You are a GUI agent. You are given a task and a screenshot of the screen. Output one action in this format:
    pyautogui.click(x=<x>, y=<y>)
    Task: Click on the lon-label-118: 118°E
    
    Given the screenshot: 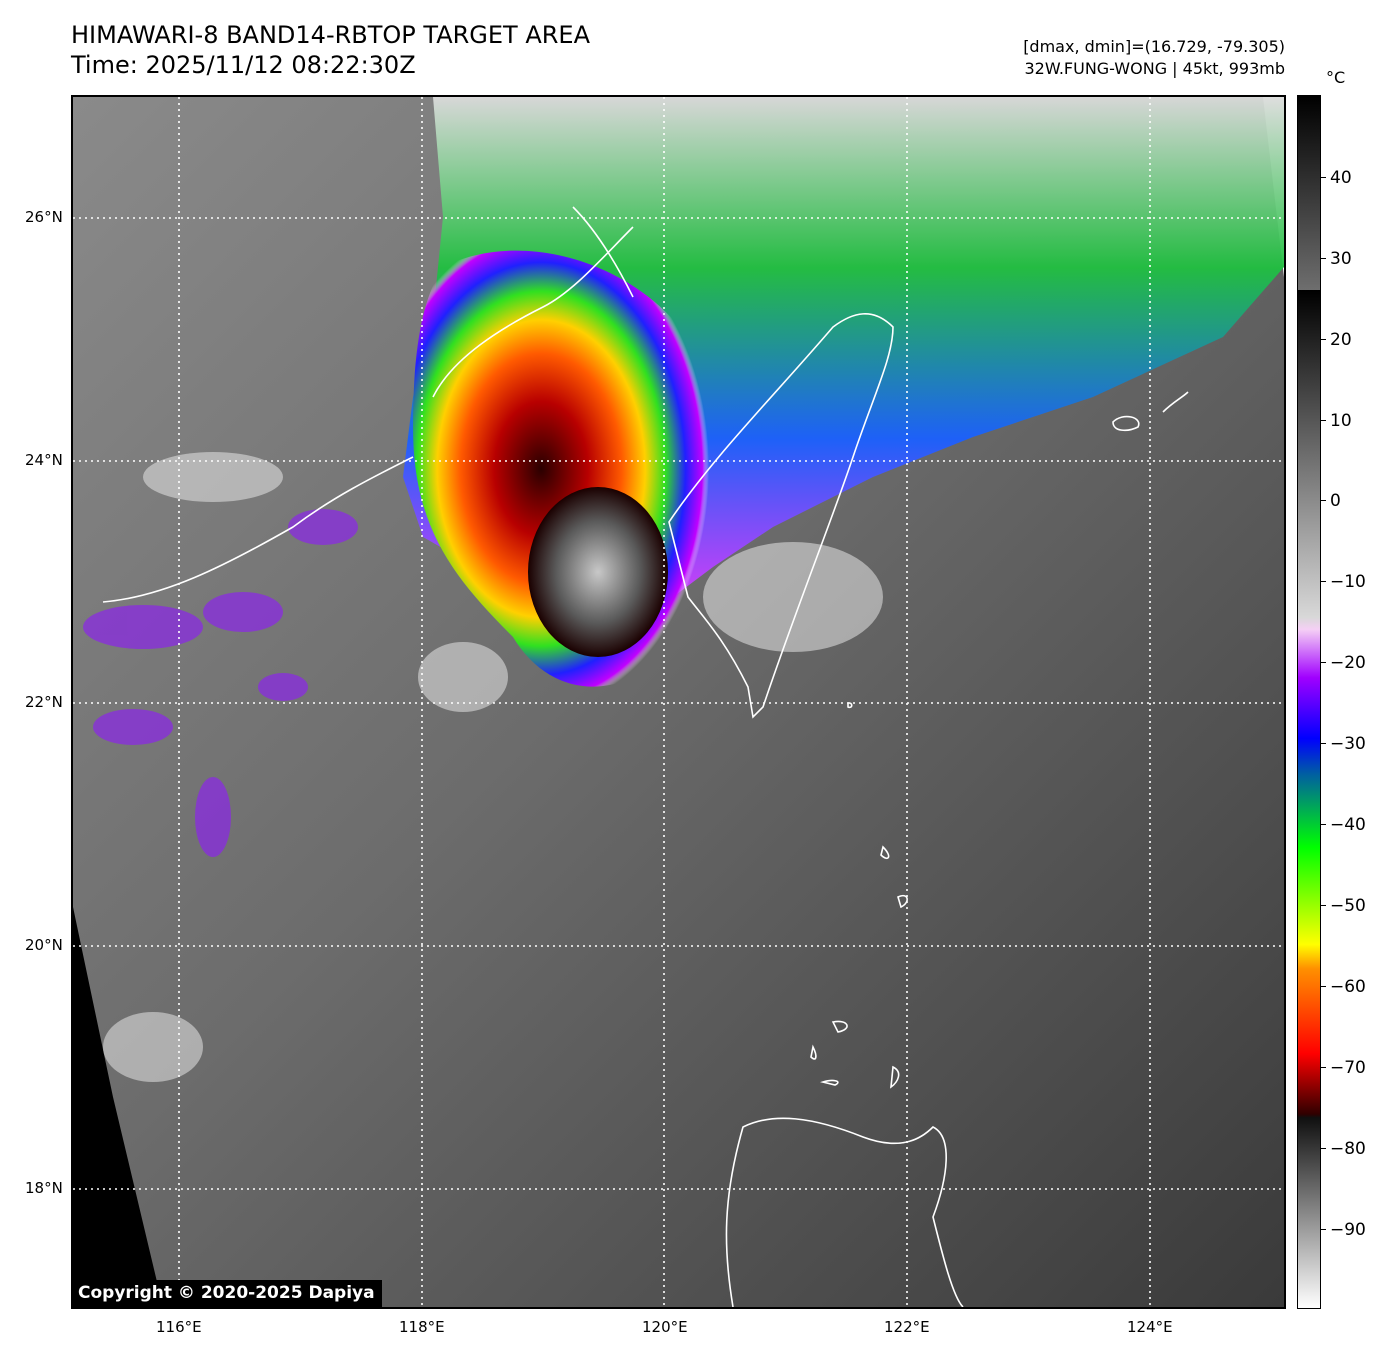 What is the action you would take?
    pyautogui.click(x=422, y=1327)
    